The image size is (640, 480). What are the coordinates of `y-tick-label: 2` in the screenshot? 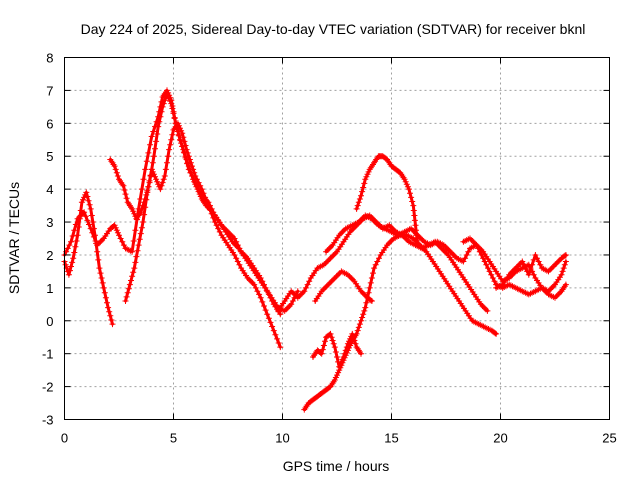 It's located at (49, 255).